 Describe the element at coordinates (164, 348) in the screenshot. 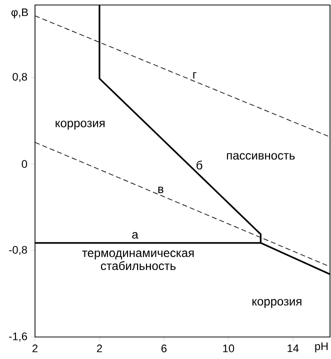

I see `x-tick-label: 6` at that location.